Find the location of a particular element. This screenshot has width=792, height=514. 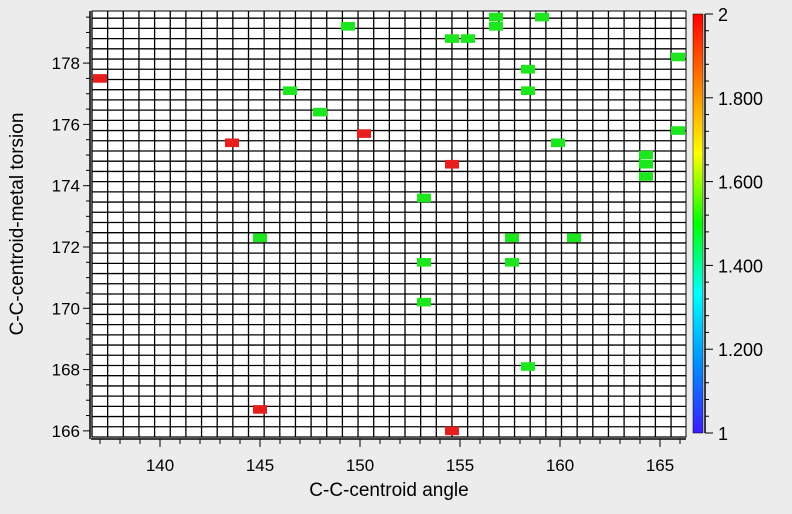

x-tick-label: 160 is located at coordinates (560, 465).